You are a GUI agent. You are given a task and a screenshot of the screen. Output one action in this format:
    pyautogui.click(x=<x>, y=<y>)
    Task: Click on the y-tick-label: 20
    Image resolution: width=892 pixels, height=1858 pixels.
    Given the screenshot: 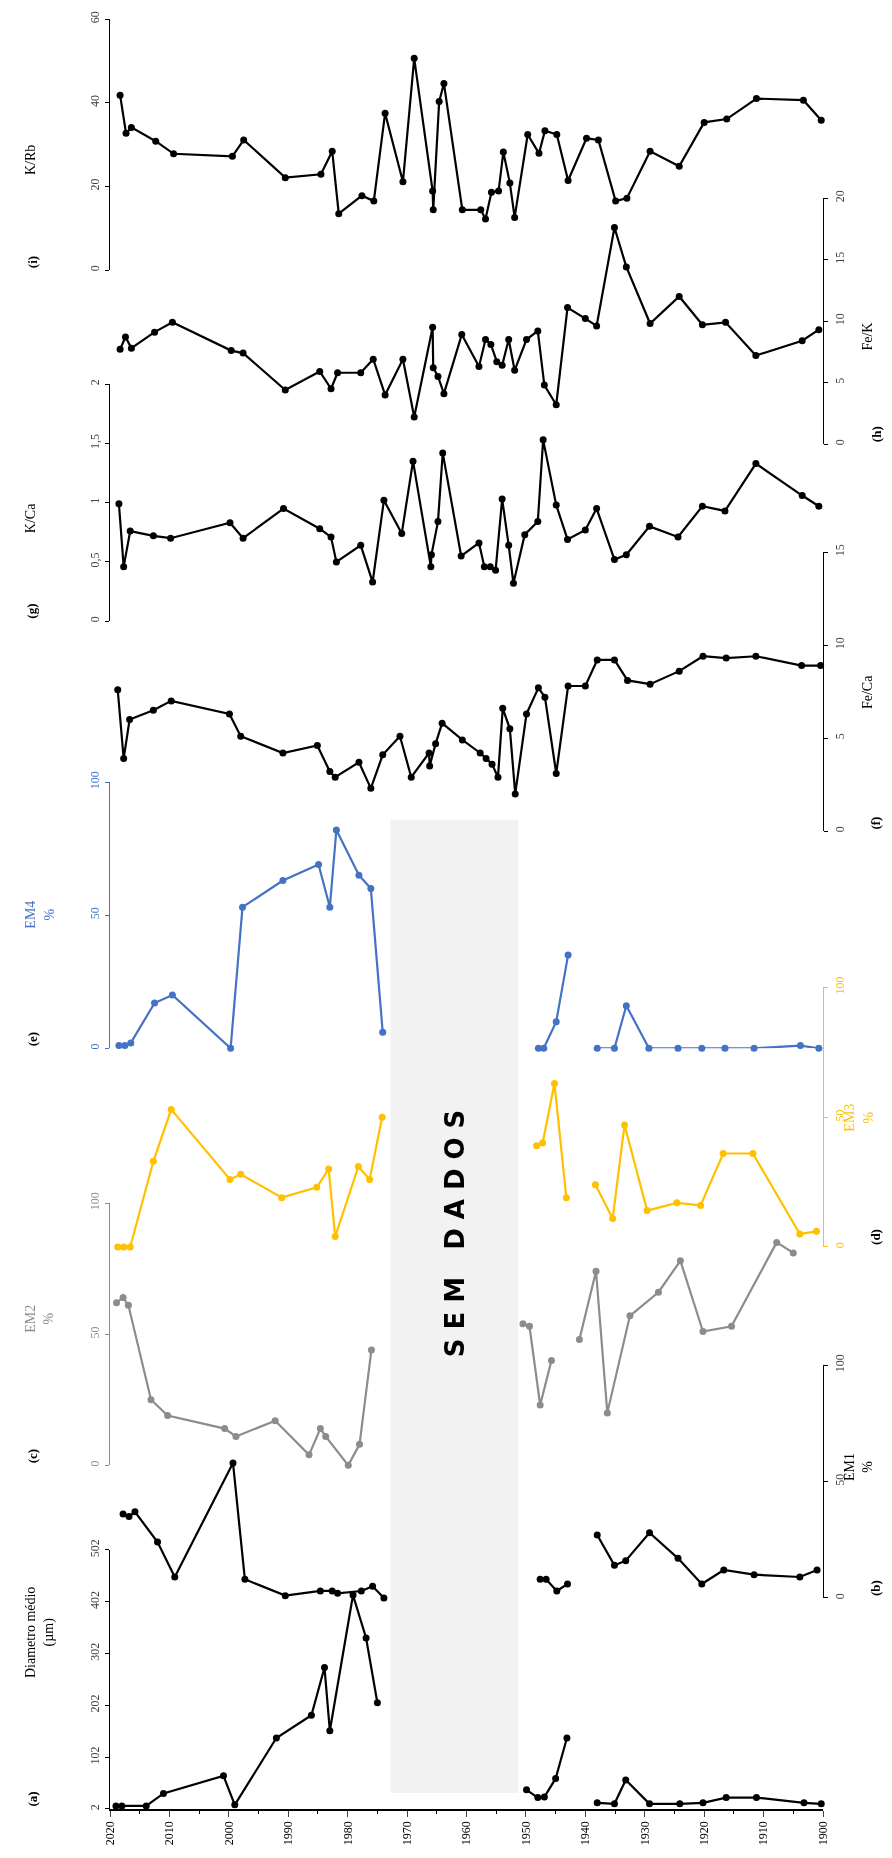 What is the action you would take?
    pyautogui.click(x=95, y=184)
    